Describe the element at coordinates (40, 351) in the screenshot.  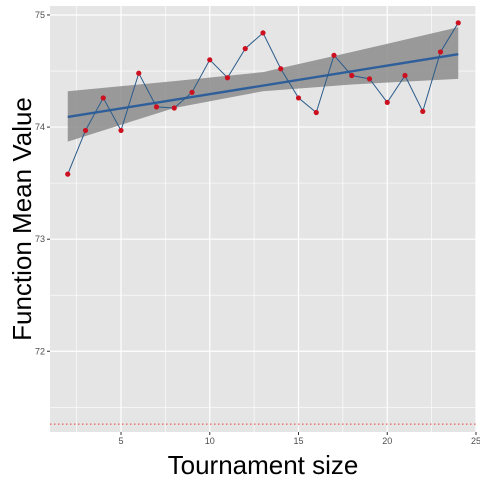
I see `y-tick-label: 72` at that location.